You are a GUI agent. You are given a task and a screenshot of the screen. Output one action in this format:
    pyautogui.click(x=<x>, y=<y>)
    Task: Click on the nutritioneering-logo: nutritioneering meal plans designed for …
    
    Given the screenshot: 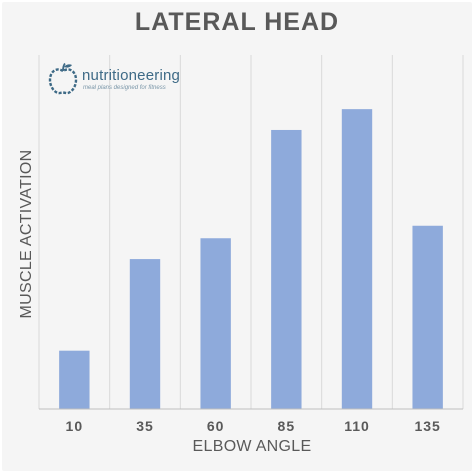 What is the action you would take?
    pyautogui.click(x=118, y=82)
    